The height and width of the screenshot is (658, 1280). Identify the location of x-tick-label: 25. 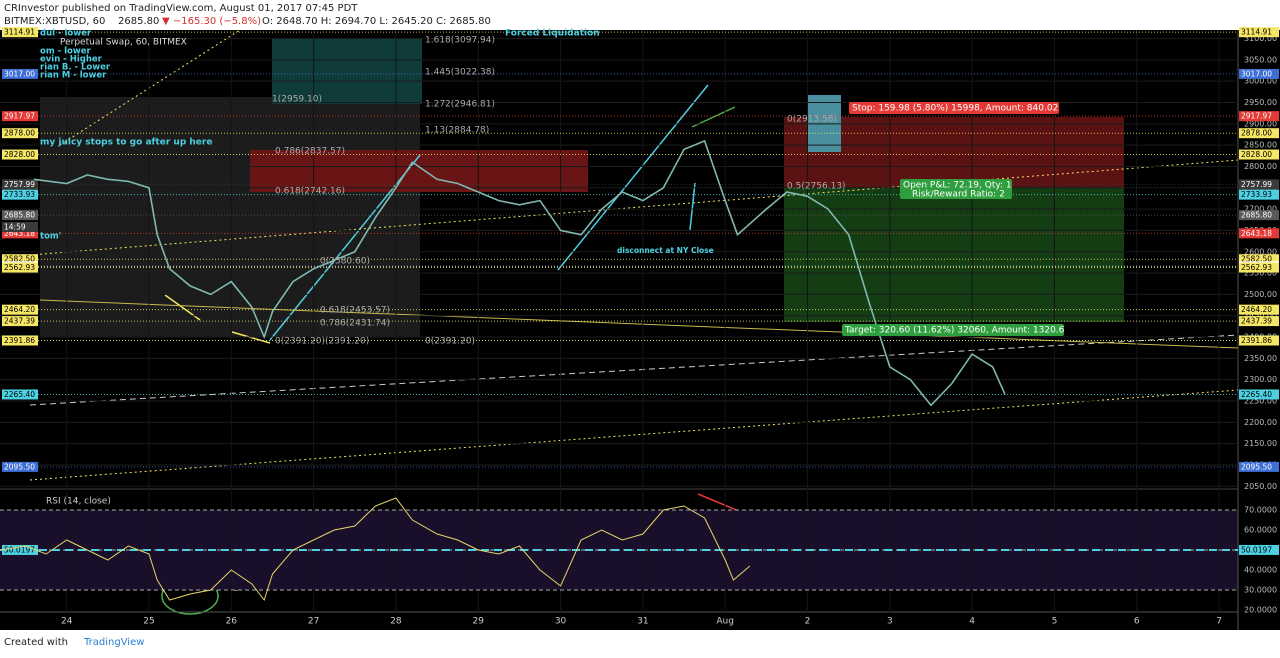
(148, 622).